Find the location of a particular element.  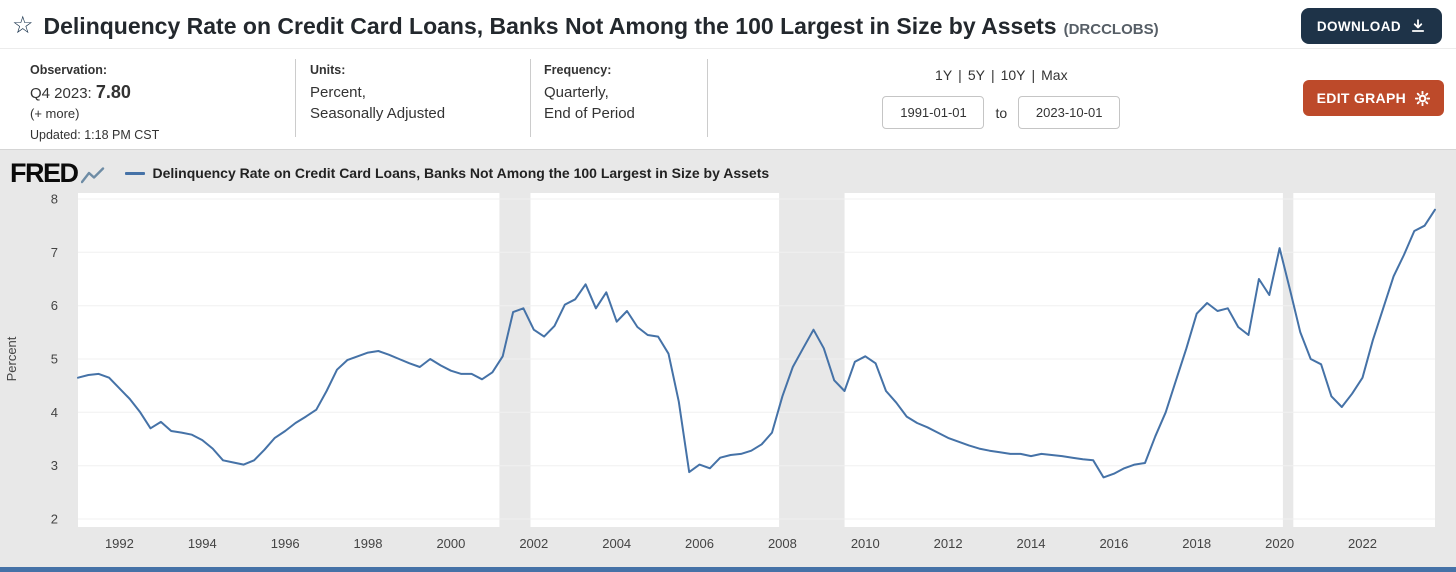

x-tick-label: 2006 is located at coordinates (699, 543).